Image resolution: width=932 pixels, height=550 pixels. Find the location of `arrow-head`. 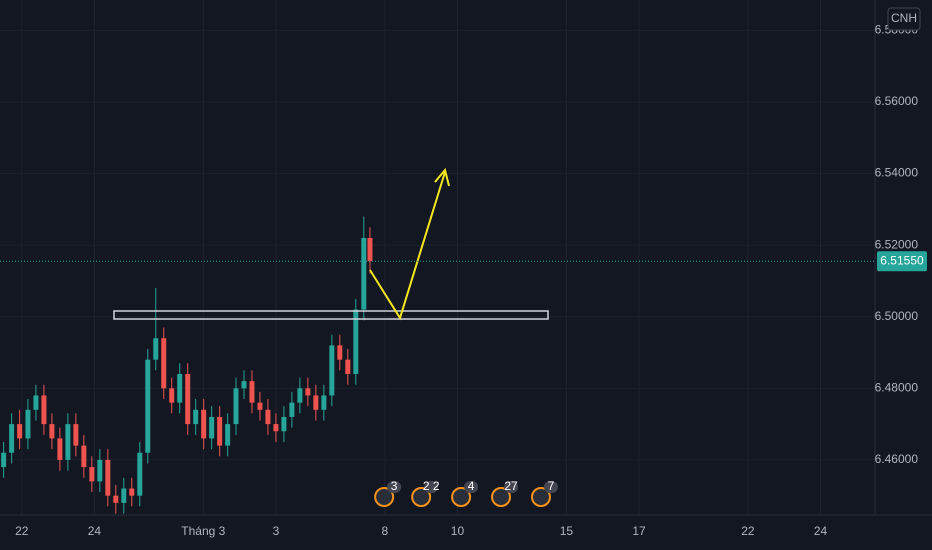

arrow-head is located at coordinates (442, 177).